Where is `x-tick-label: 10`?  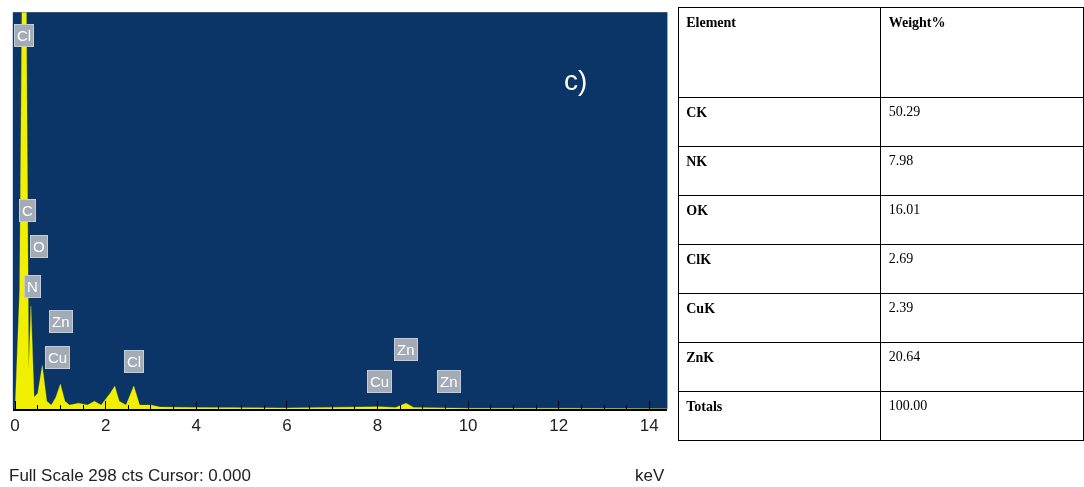 x-tick-label: 10 is located at coordinates (468, 426).